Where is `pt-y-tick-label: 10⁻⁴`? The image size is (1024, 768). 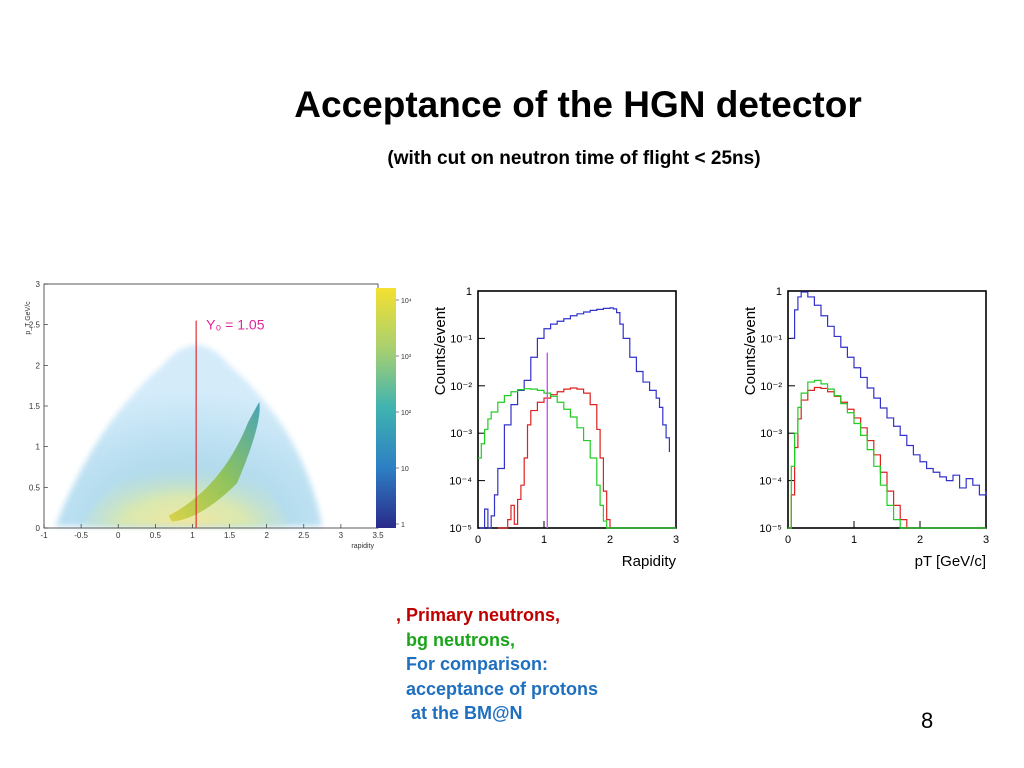 pt-y-tick-label: 10⁻⁴ is located at coordinates (770, 482).